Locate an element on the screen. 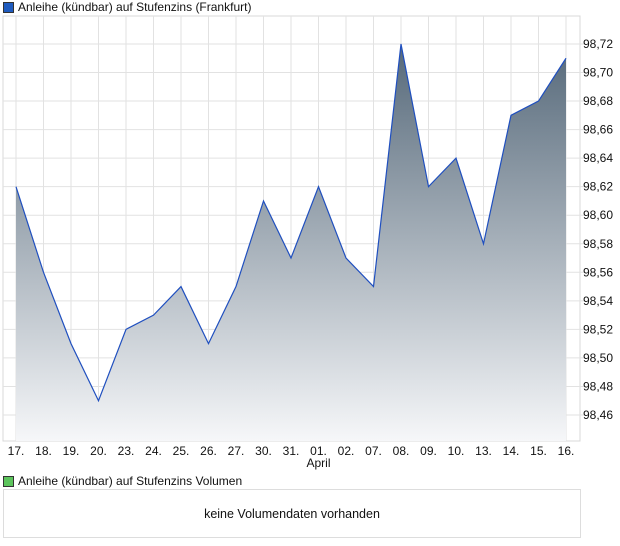 This screenshot has width=620, height=546. y-tick-label: 98,64 is located at coordinates (598, 158).